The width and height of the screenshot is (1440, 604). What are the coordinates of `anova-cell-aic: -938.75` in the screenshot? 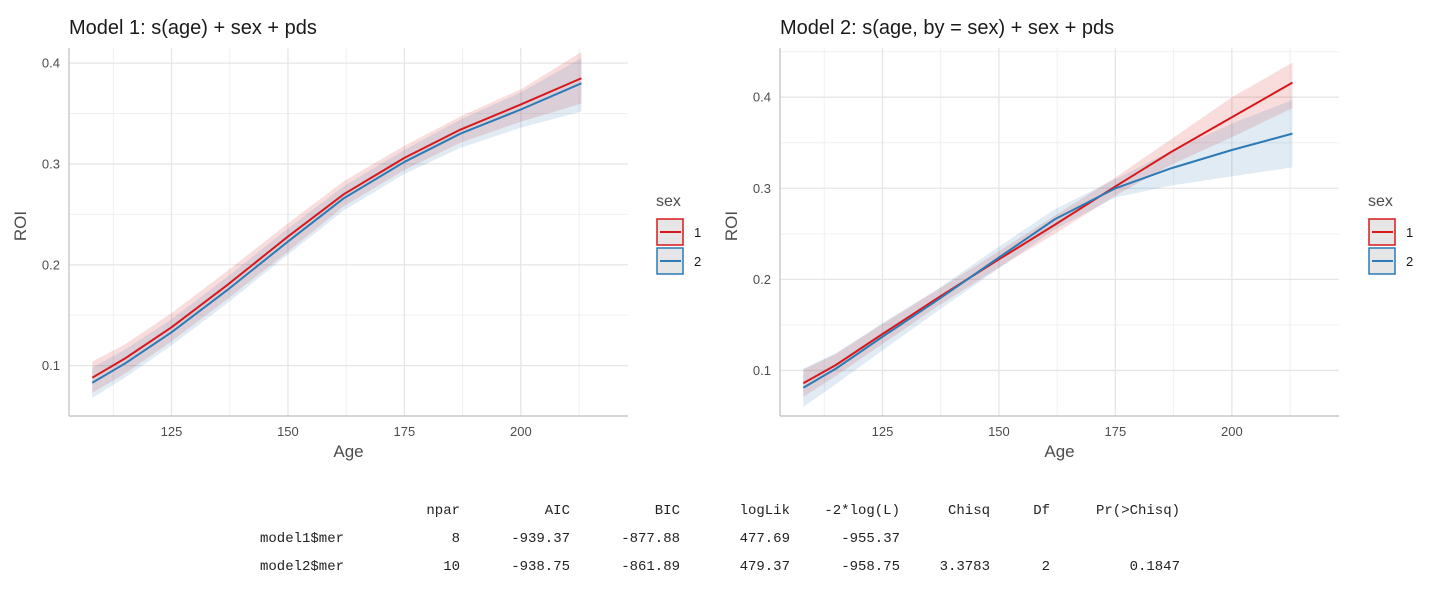 It's located at (540, 567).